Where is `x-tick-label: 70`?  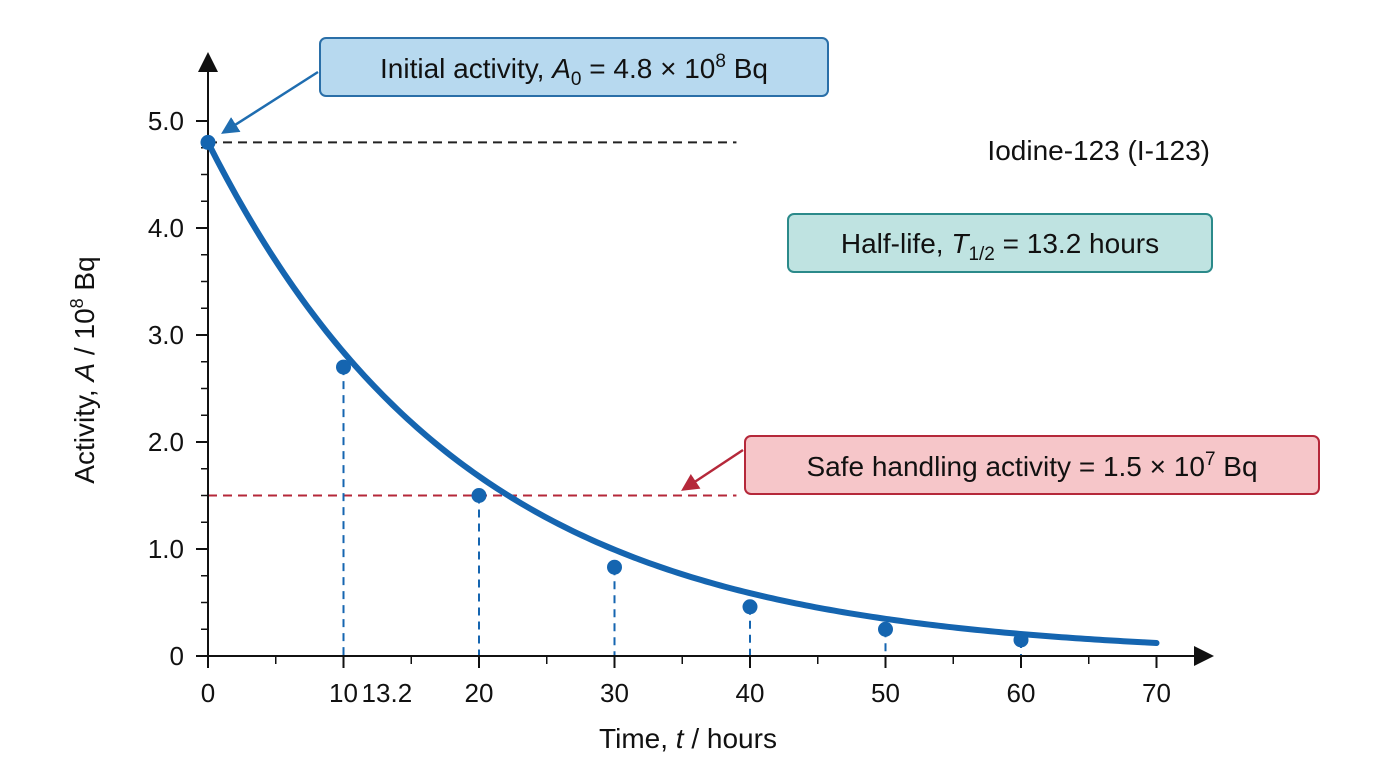 x-tick-label: 70 is located at coordinates (1156, 693).